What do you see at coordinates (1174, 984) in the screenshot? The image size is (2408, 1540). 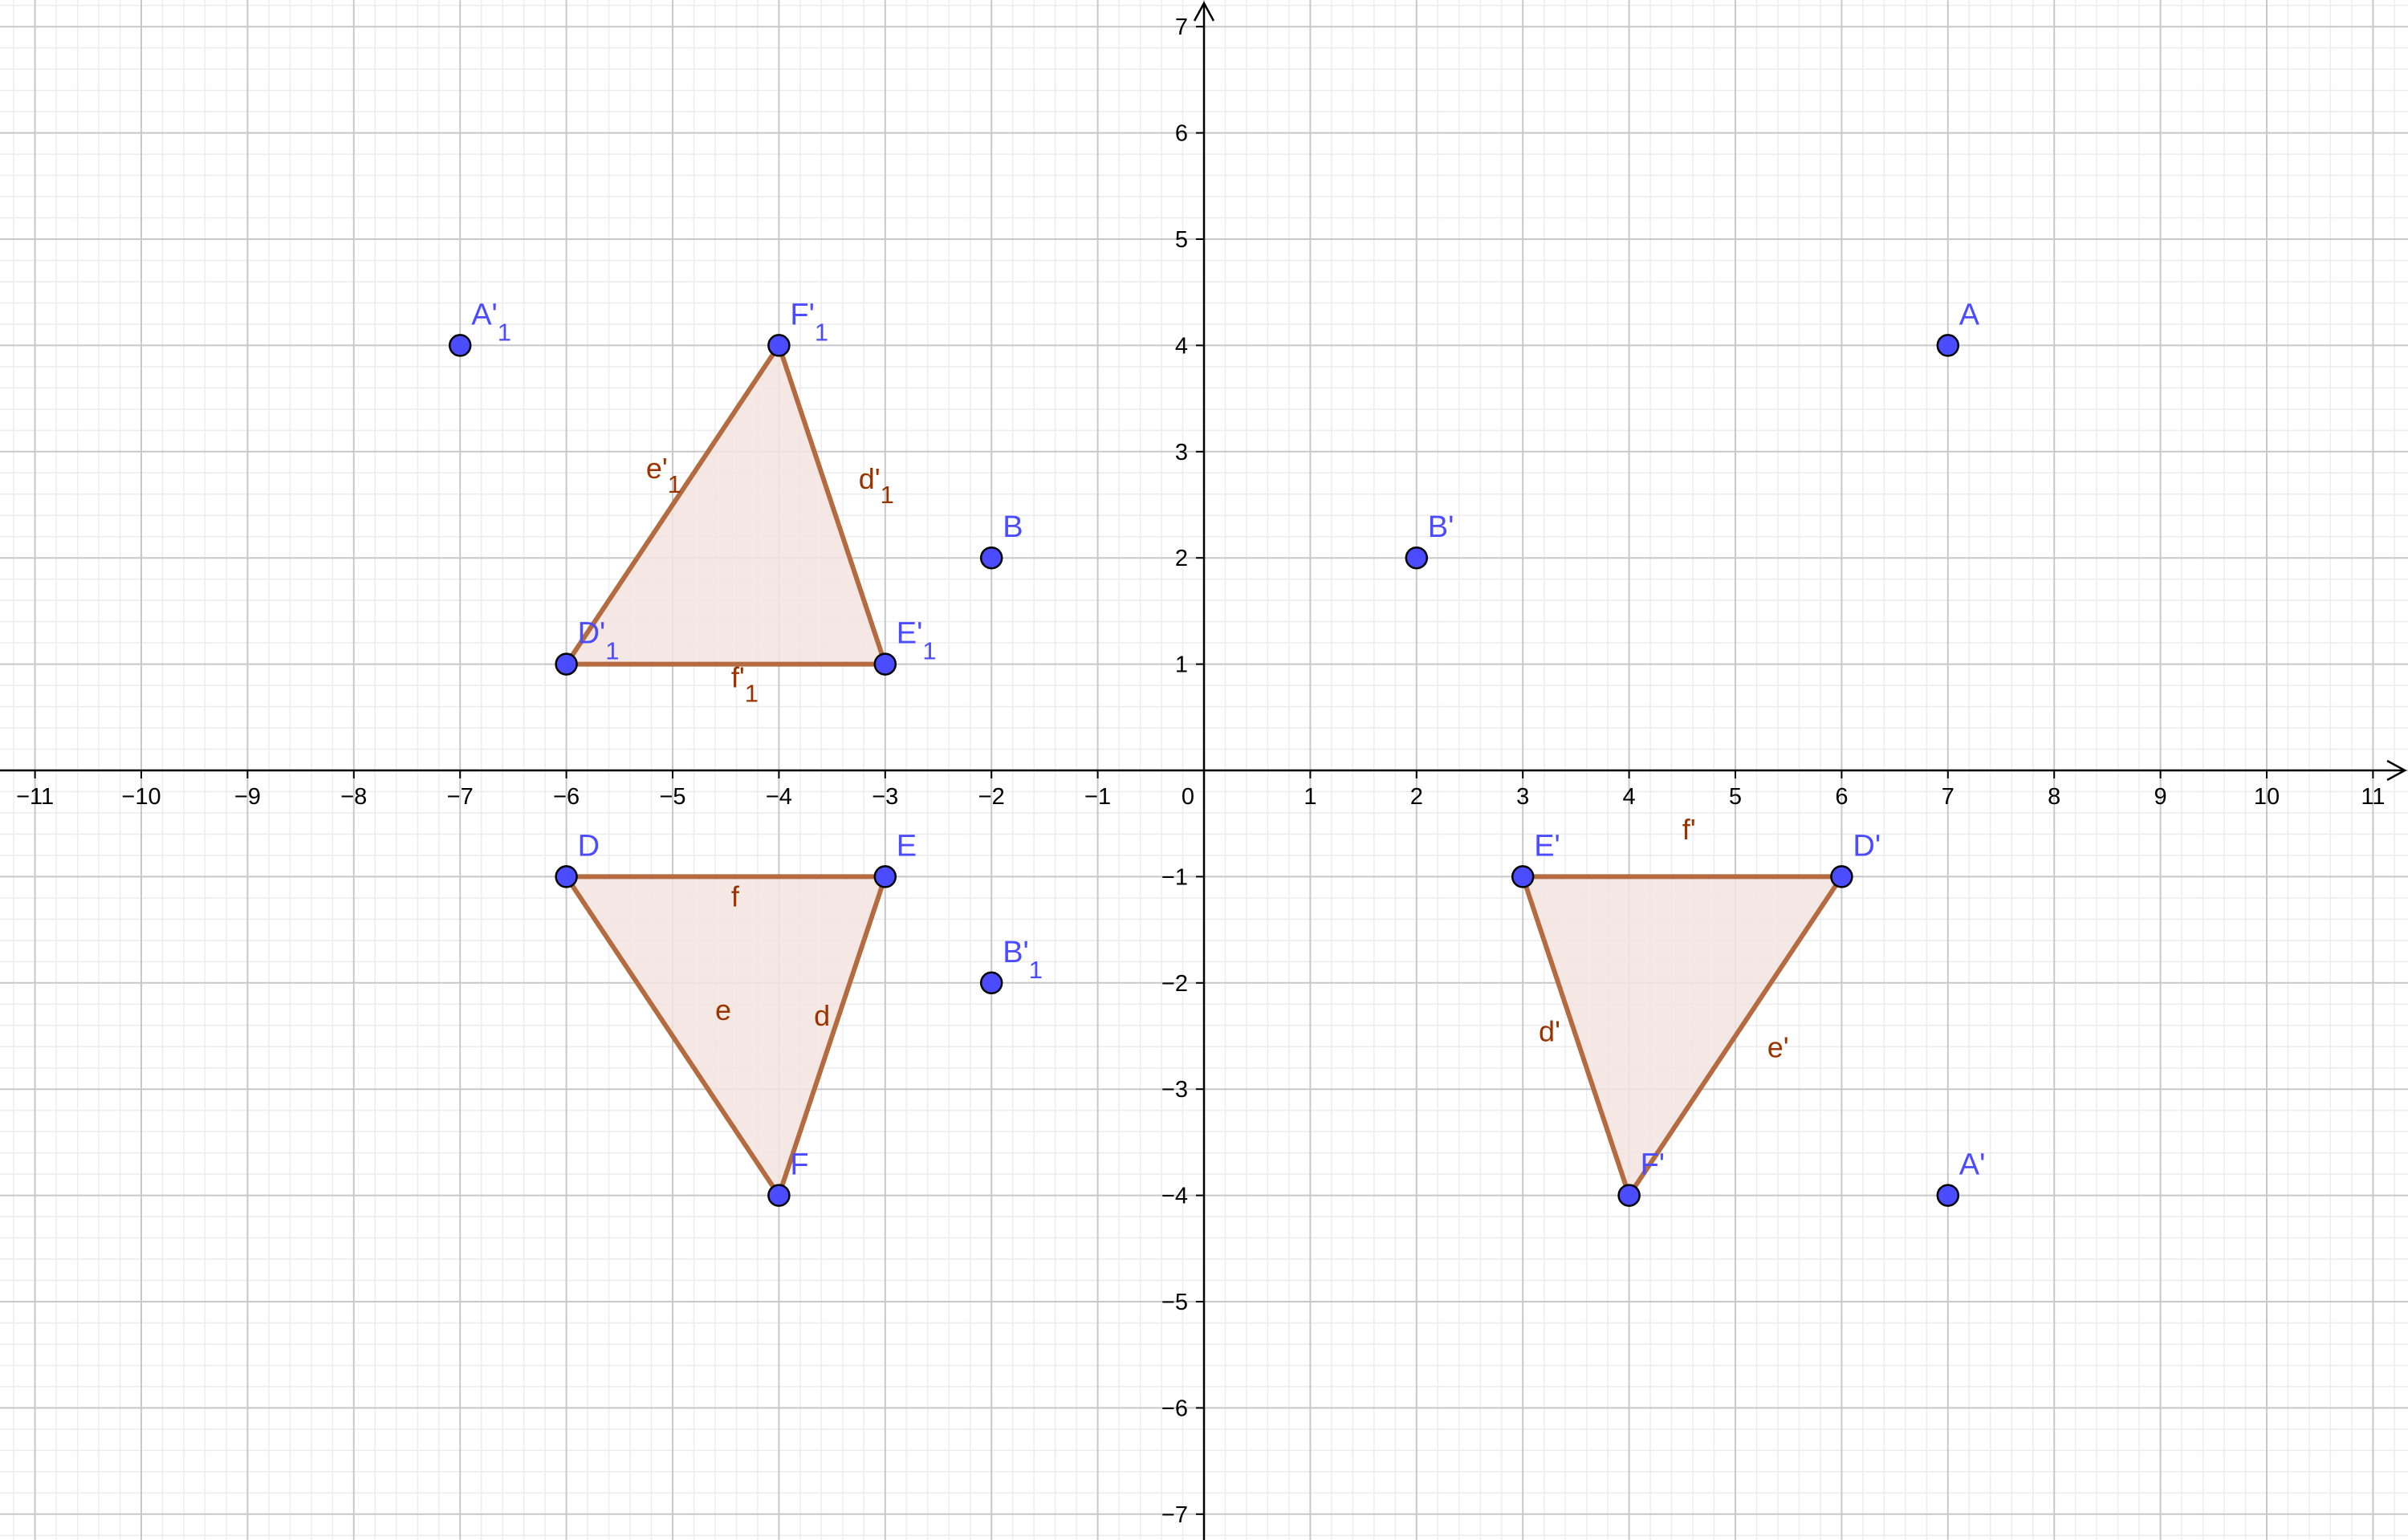 I see `y-tick-label: −2` at bounding box center [1174, 984].